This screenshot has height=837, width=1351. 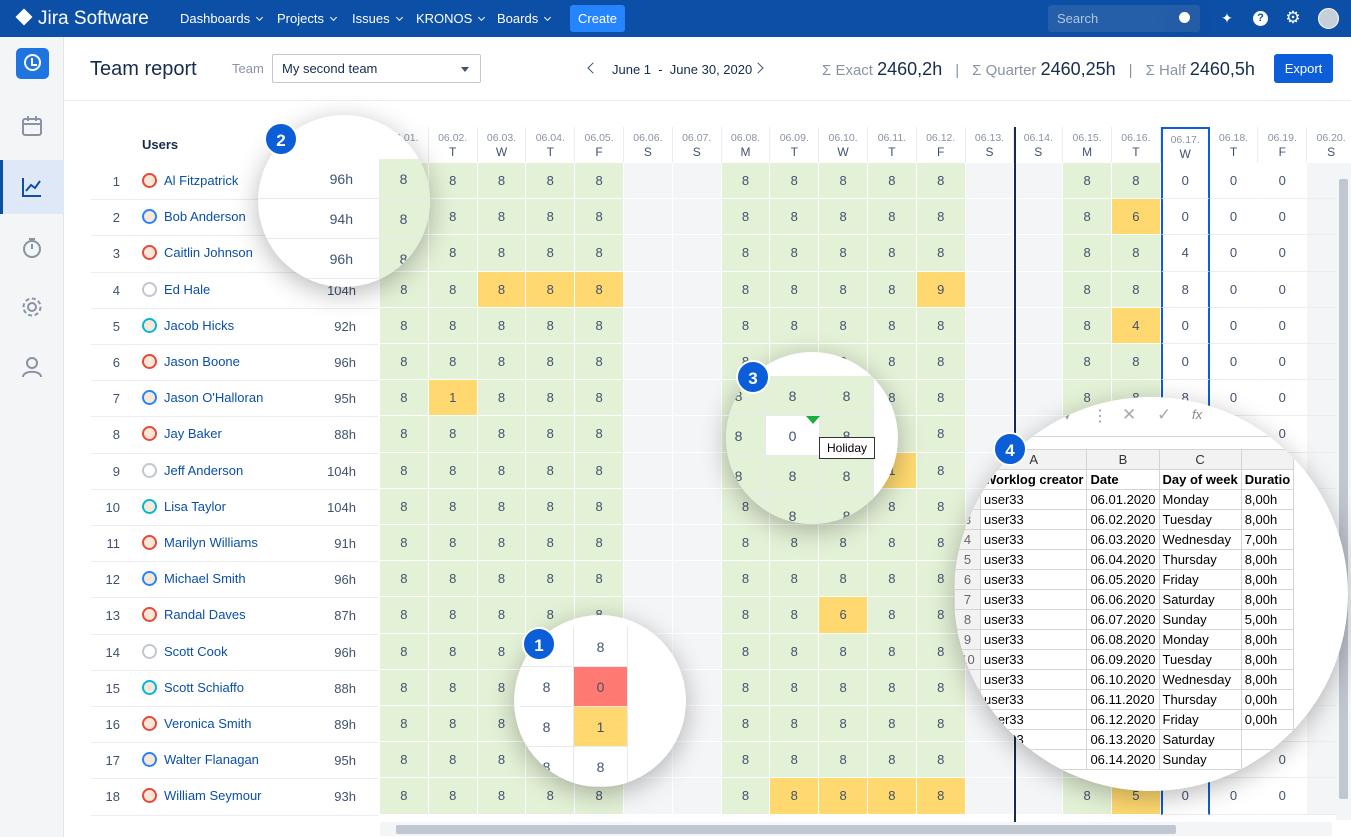 What do you see at coordinates (199, 325) in the screenshot?
I see `user-name-link: Jacob Hicks` at bounding box center [199, 325].